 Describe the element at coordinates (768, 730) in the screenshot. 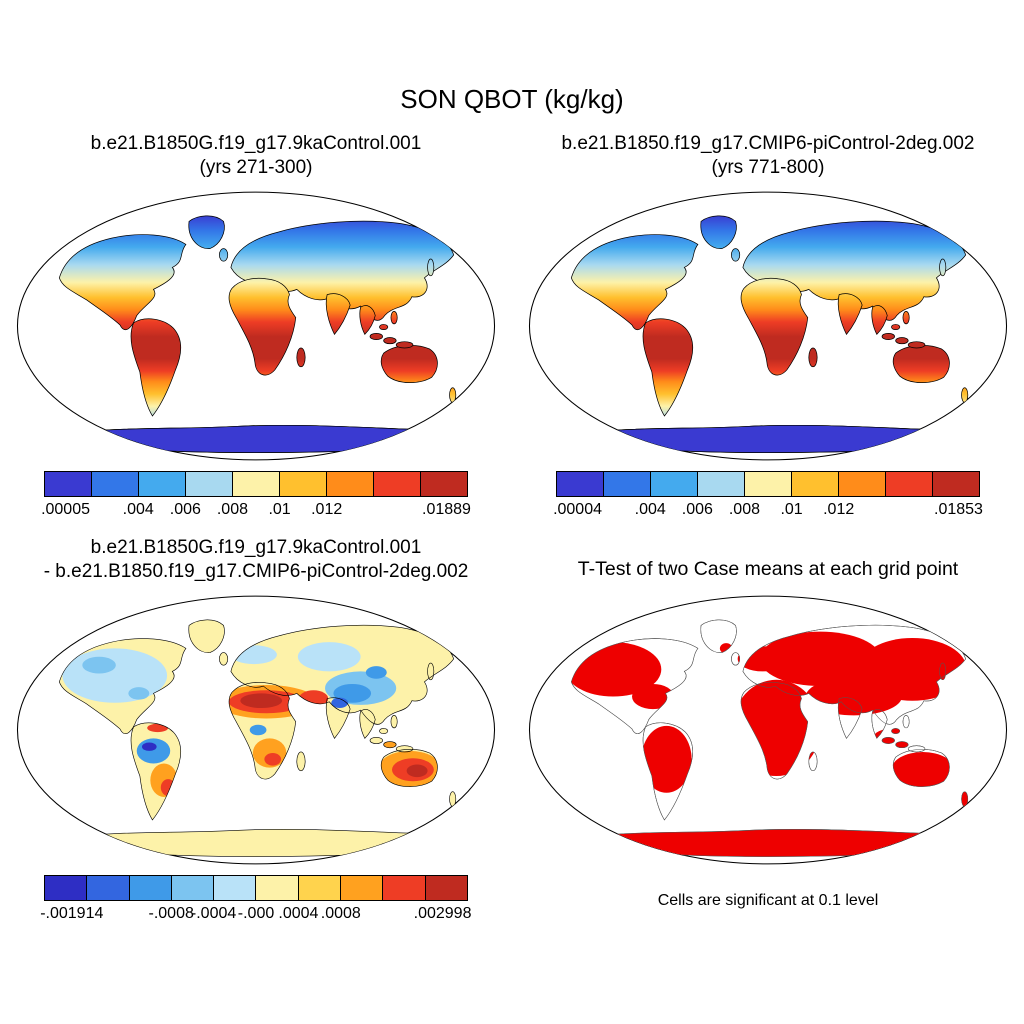

I see `panel-ttest-map` at that location.